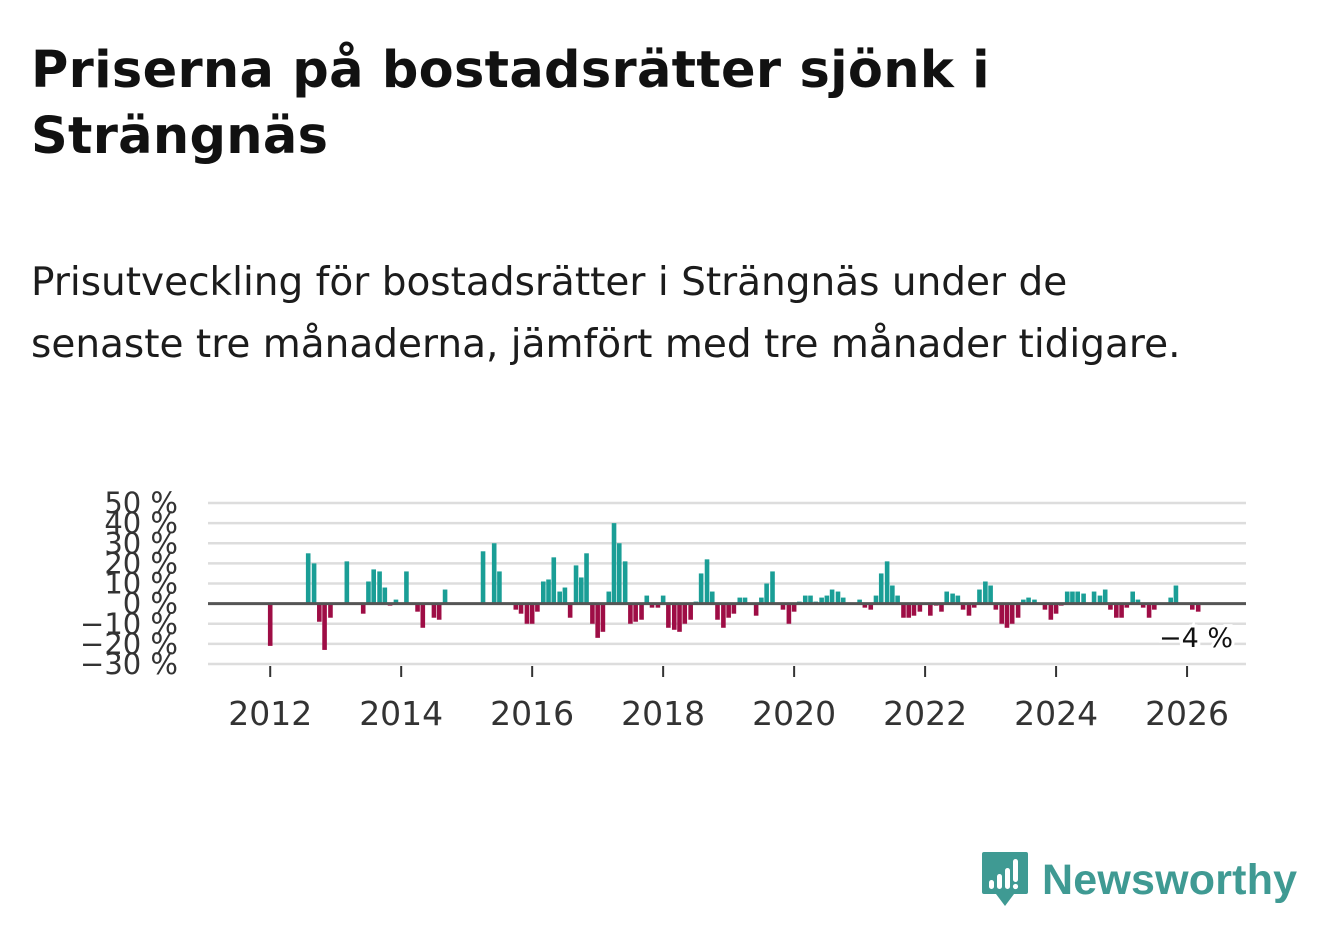  I want to click on bars, so click(734, 586).